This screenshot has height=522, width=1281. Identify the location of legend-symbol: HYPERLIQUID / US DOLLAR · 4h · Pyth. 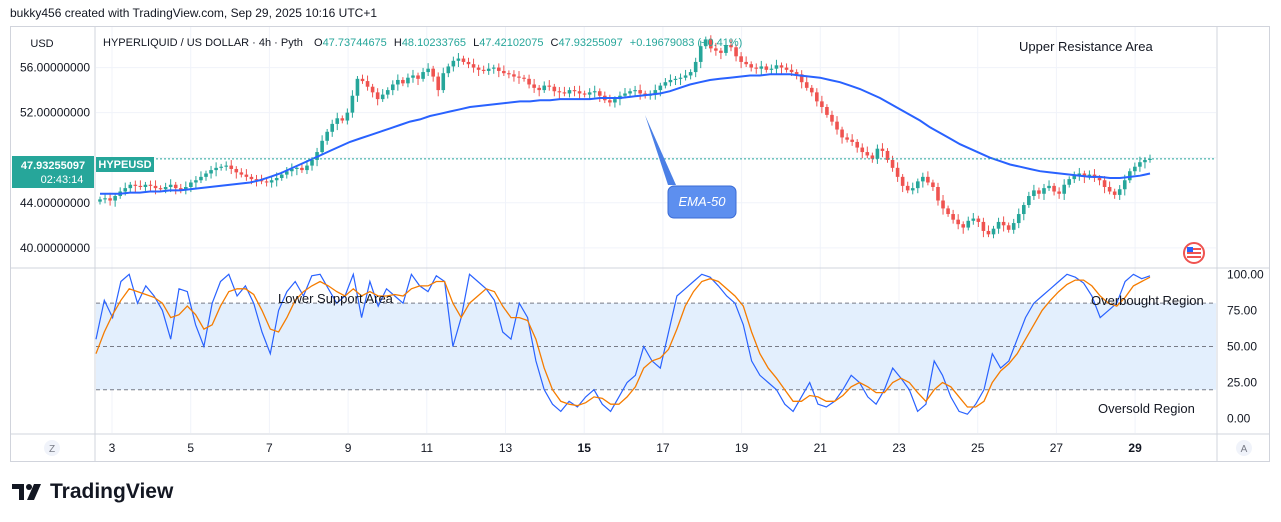
(203, 43).